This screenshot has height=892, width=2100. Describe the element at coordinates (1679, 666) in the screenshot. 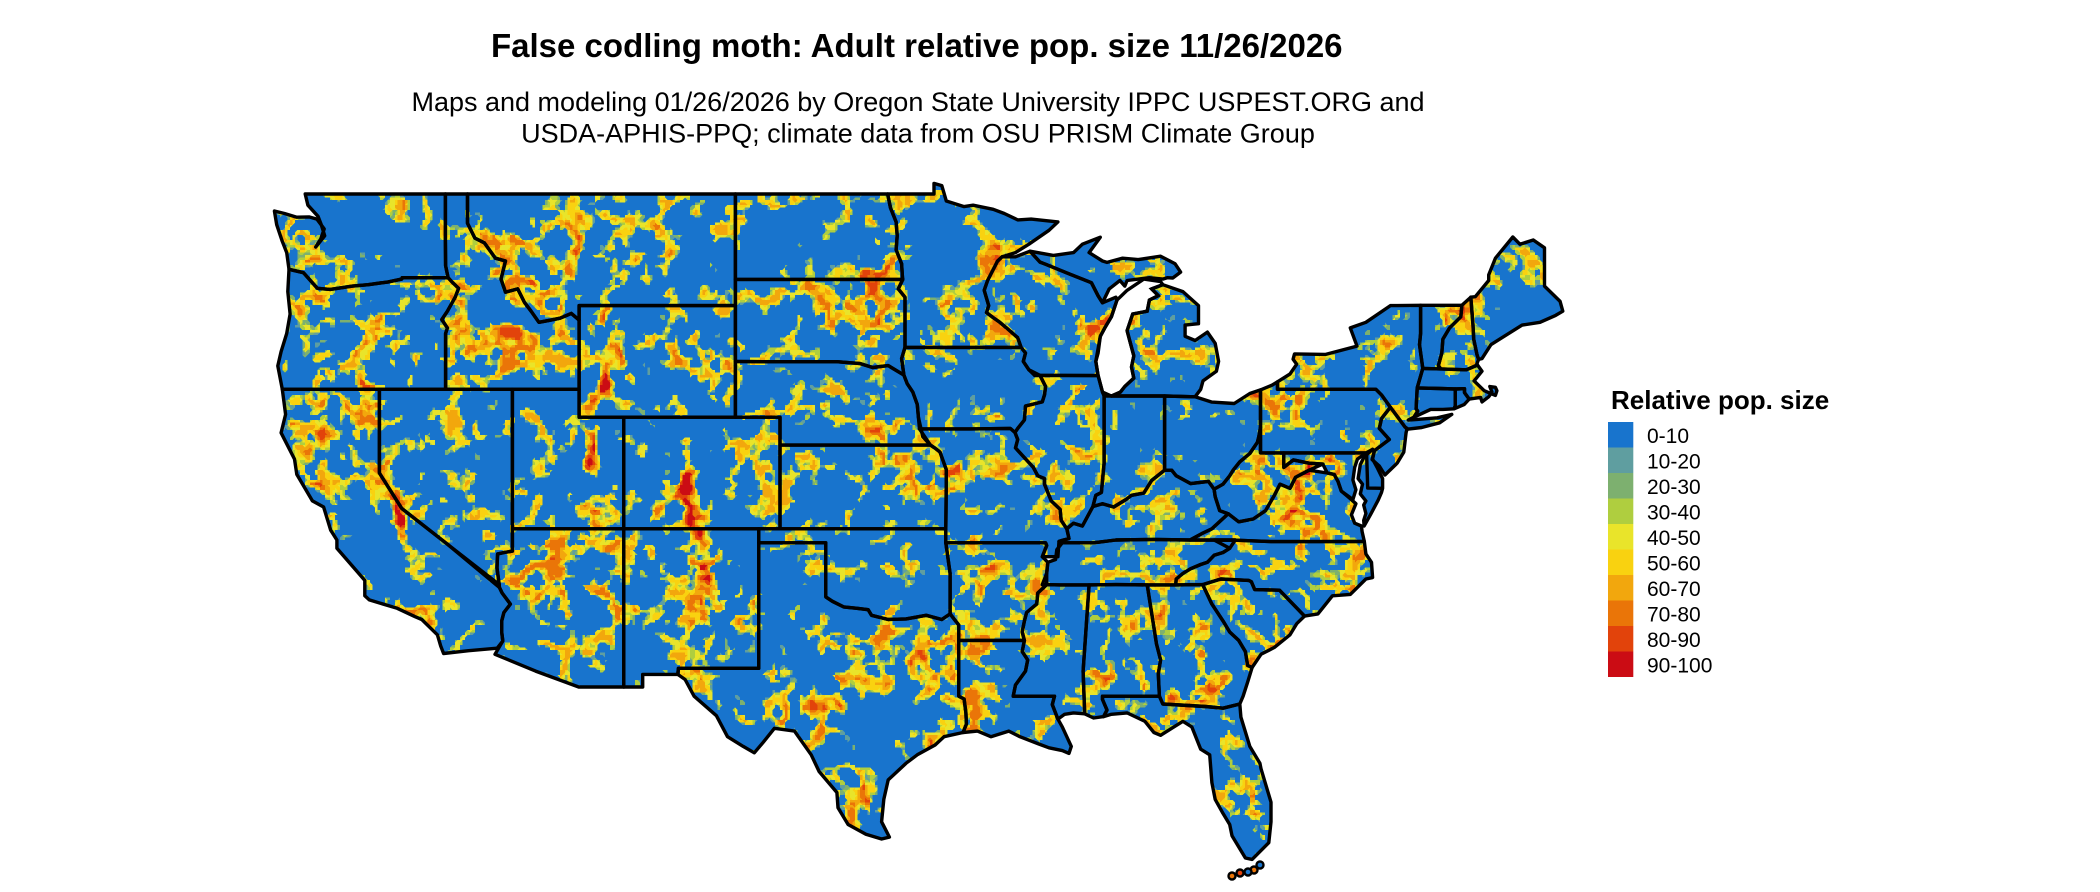

I see `svg-text: 90-100` at that location.